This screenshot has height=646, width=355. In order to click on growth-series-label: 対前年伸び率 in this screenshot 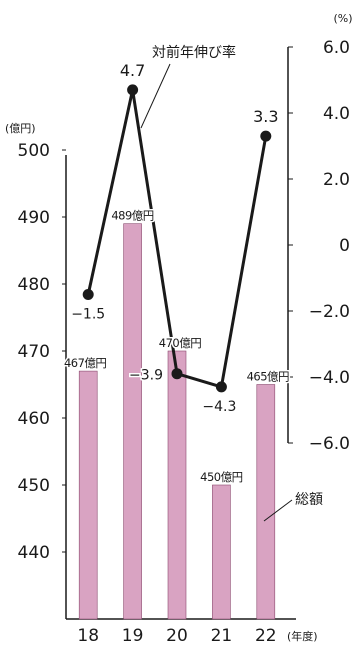, I will do `click(194, 52)`.